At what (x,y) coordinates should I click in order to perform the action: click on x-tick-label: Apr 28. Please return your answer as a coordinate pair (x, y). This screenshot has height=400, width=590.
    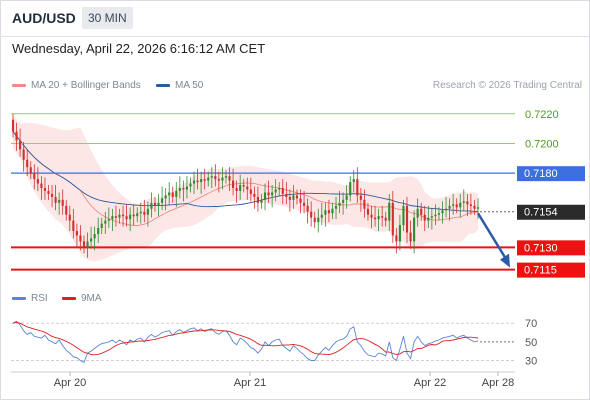
    Looking at the image, I should click on (498, 383).